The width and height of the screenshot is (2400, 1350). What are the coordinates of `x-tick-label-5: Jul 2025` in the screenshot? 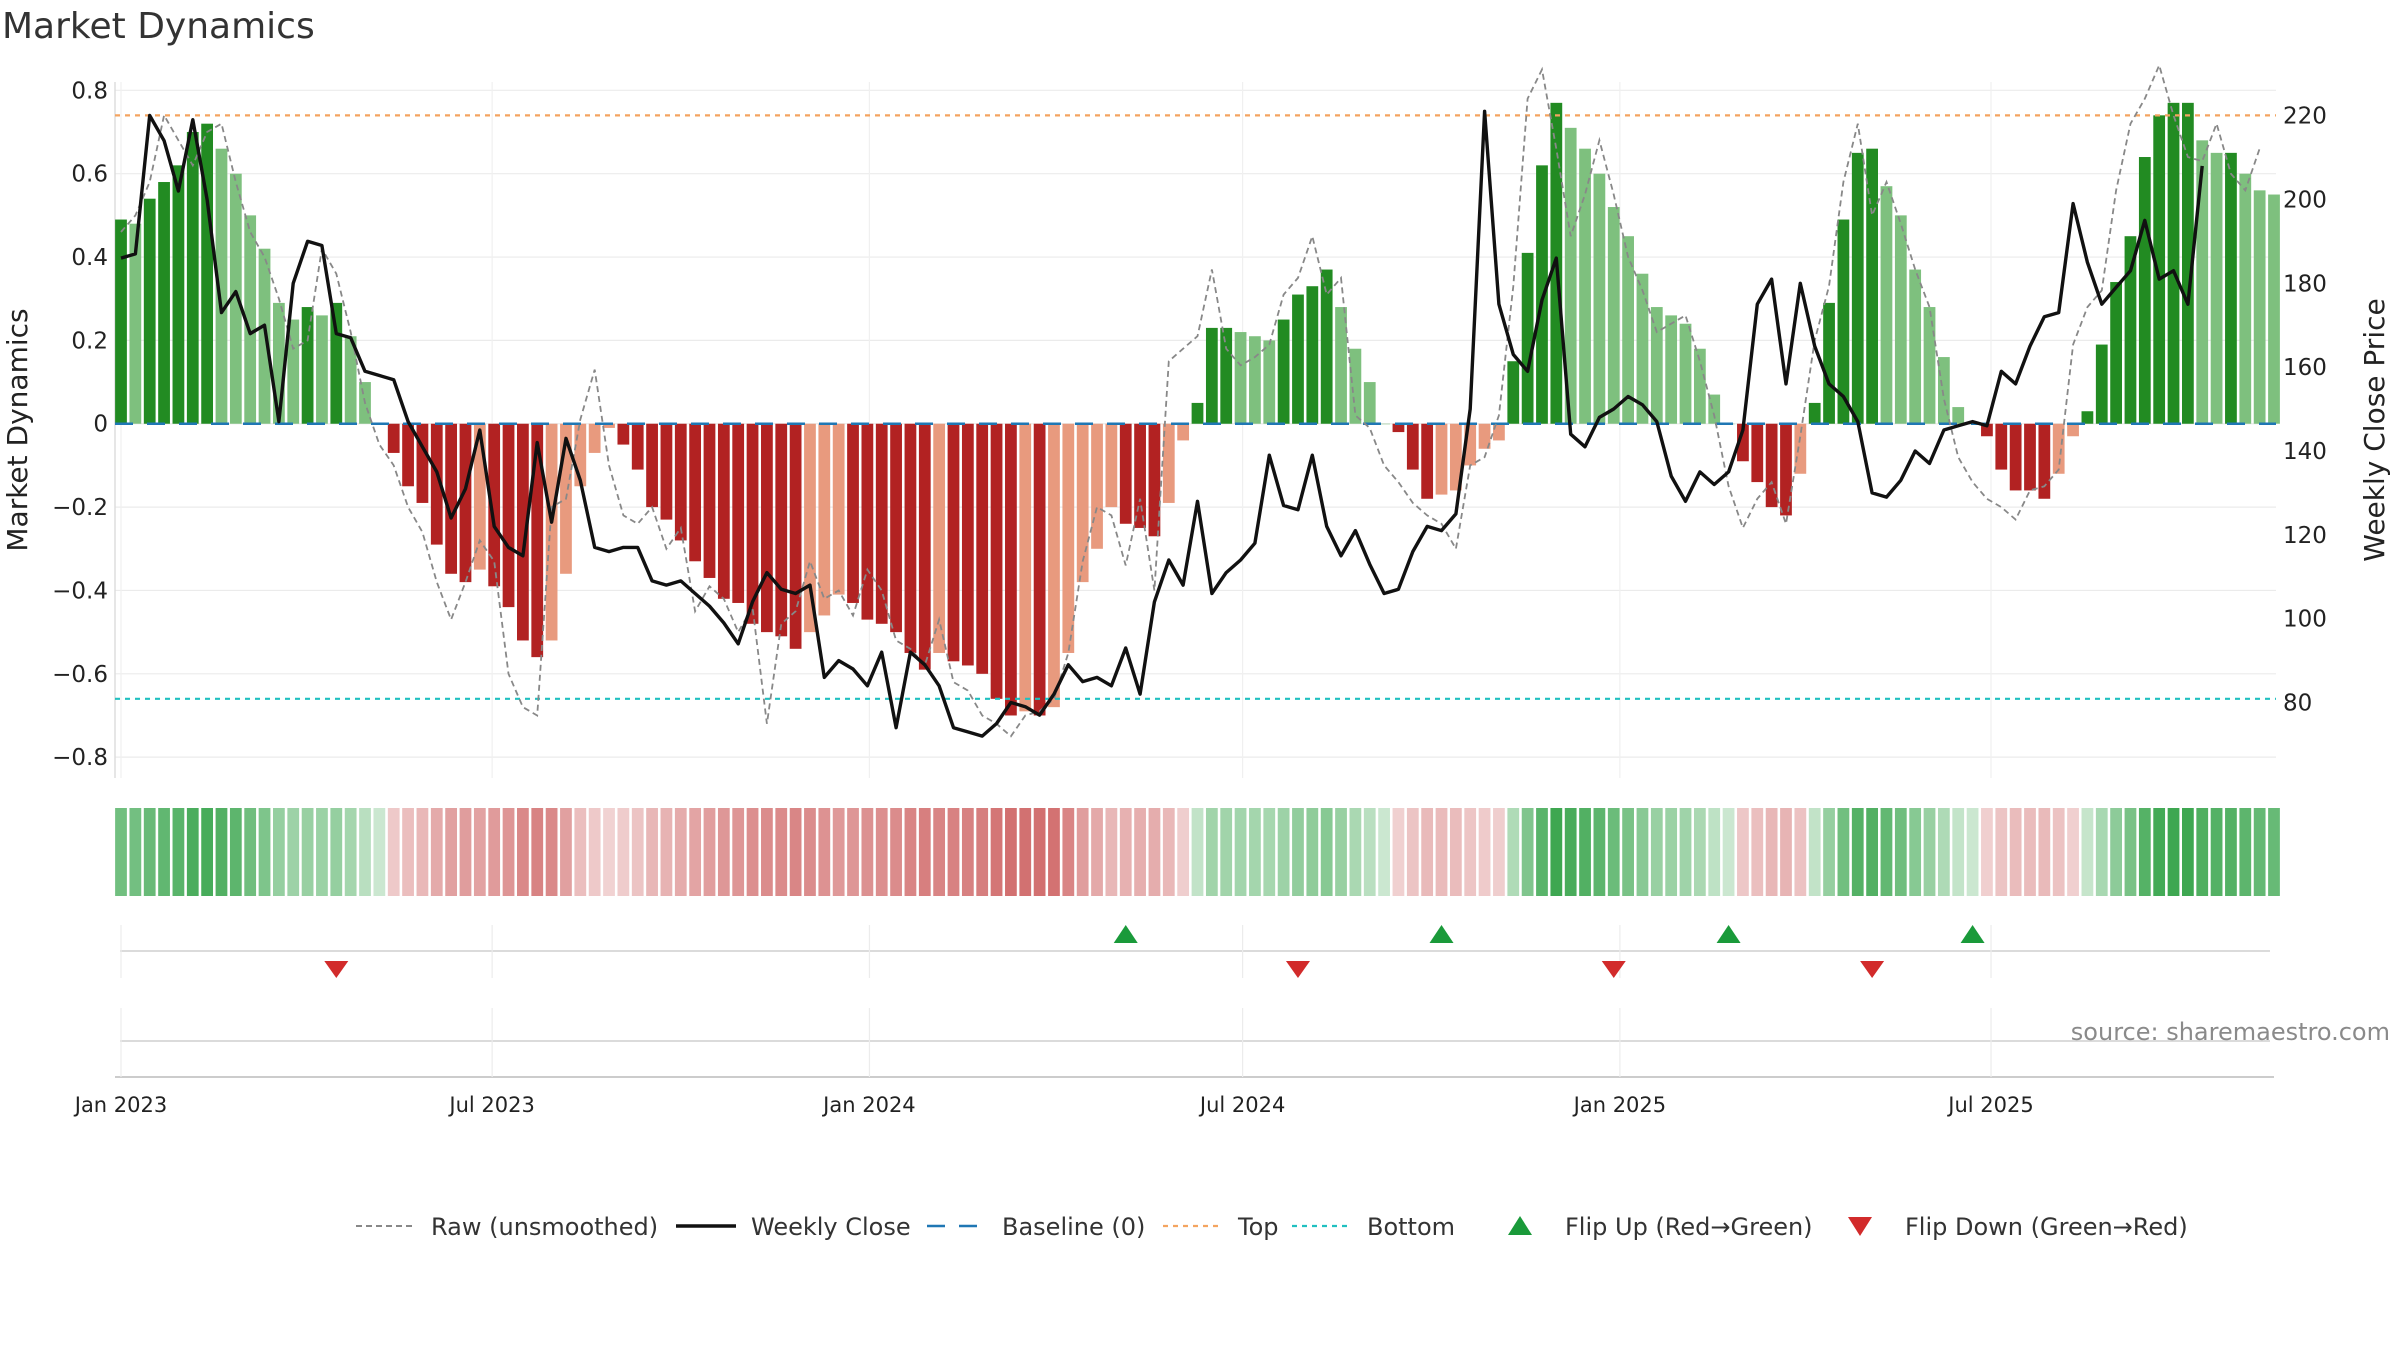 It's located at (1989, 1105).